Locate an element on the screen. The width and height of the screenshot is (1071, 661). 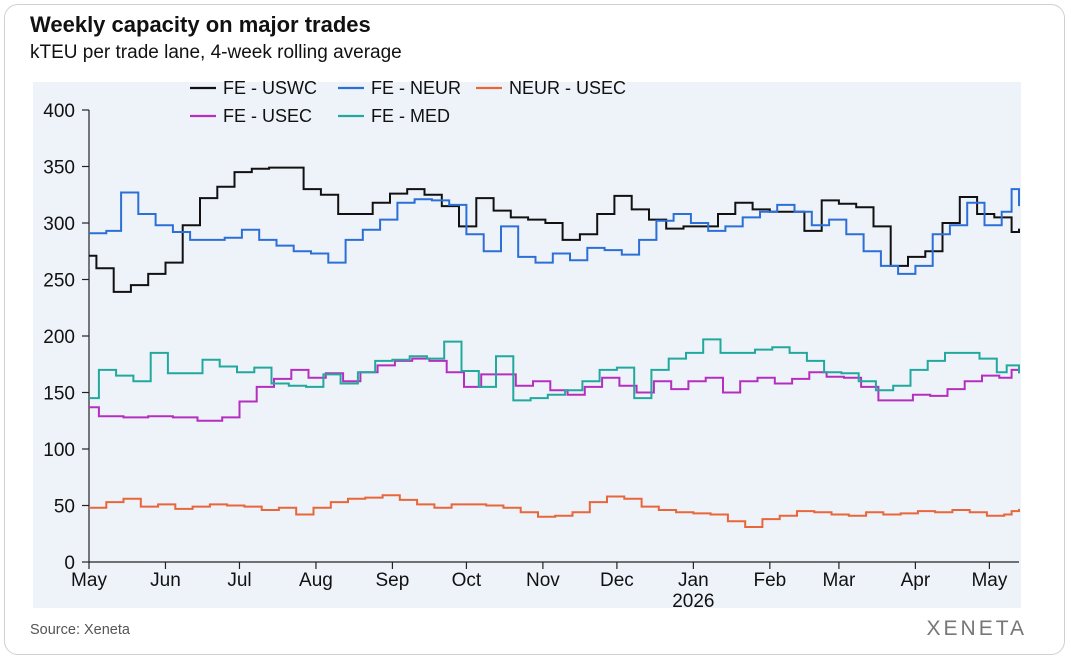
legend-item: FE - NEUR is located at coordinates (399, 88).